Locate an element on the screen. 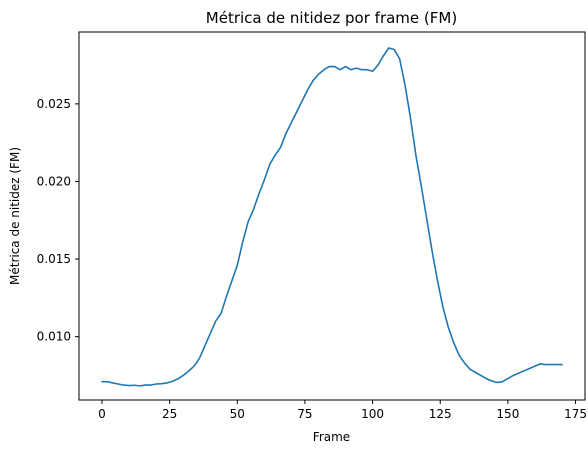 The width and height of the screenshot is (588, 455). x-axis-ticks: 0 25 50 75 100 125 150 175 is located at coordinates (342, 410).